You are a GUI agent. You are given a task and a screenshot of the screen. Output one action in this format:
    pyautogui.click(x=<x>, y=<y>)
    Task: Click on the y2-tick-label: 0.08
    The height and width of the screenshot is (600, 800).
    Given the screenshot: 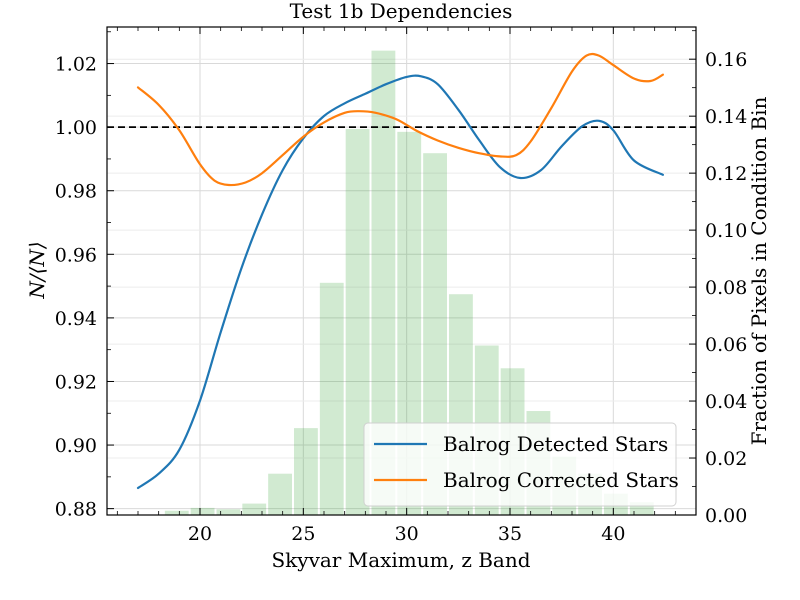 What is the action you would take?
    pyautogui.click(x=726, y=288)
    